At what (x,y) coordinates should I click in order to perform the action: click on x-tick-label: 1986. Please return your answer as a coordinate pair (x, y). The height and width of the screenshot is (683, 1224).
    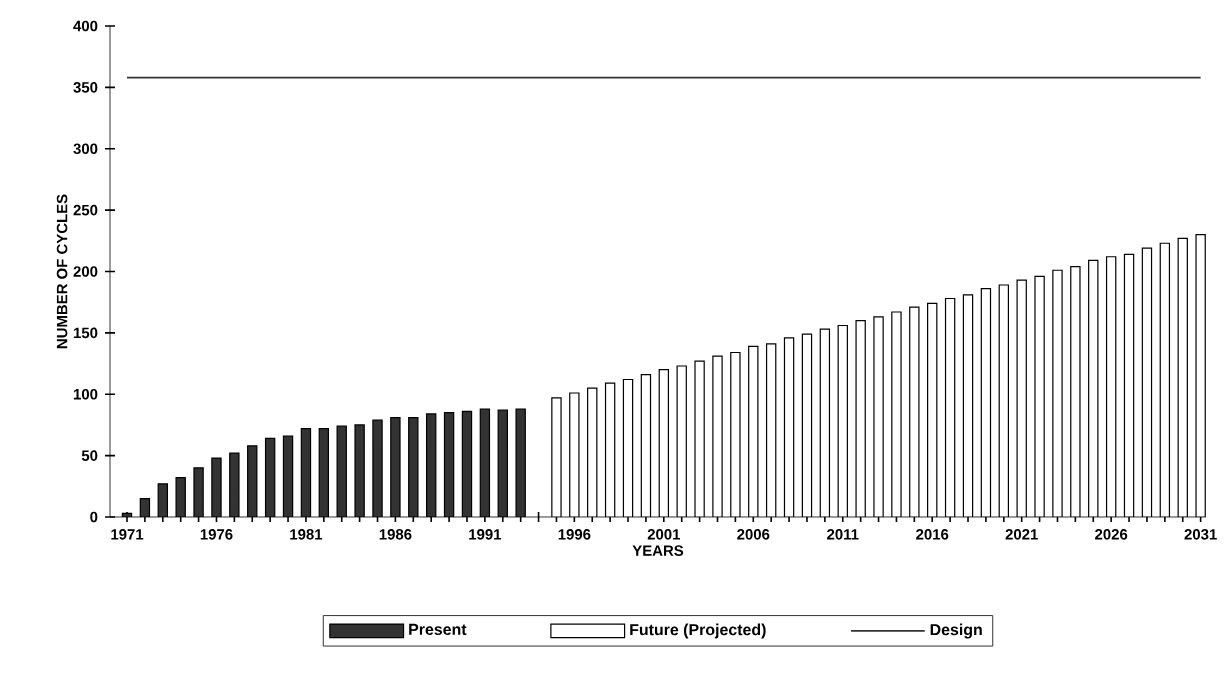
    Looking at the image, I should click on (395, 534).